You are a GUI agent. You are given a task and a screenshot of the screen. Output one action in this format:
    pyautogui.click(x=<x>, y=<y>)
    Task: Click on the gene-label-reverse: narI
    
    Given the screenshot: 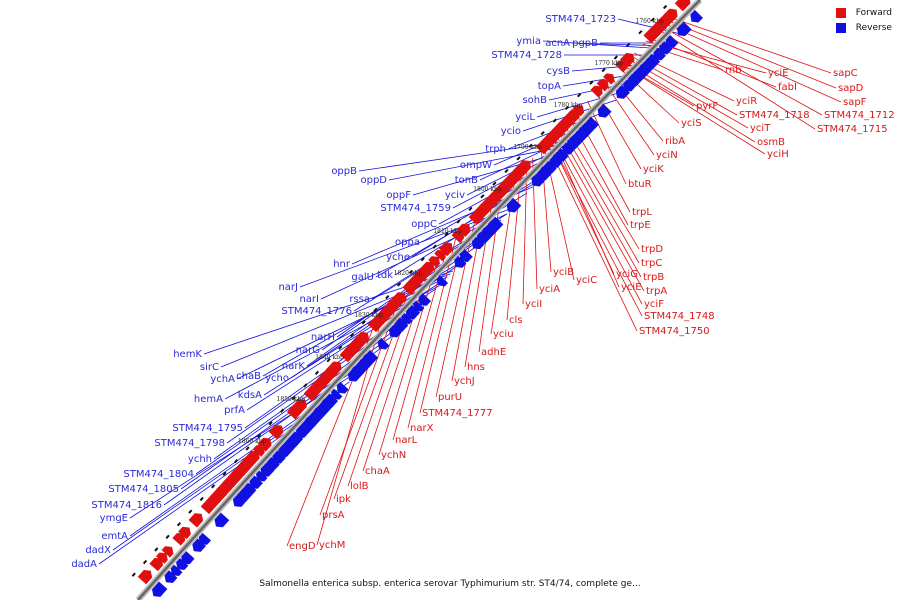 What is the action you would take?
    pyautogui.click(x=309, y=299)
    